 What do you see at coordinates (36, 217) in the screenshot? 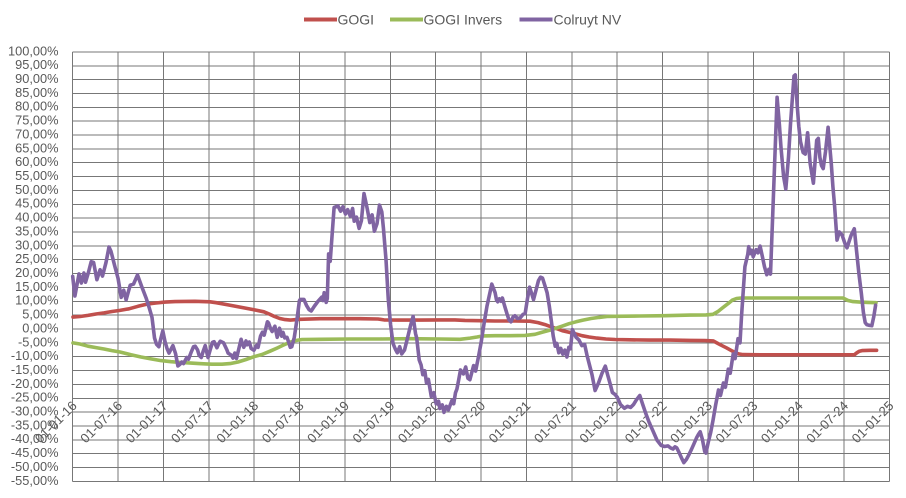
I see `svg-text: 40,00%` at bounding box center [36, 217].